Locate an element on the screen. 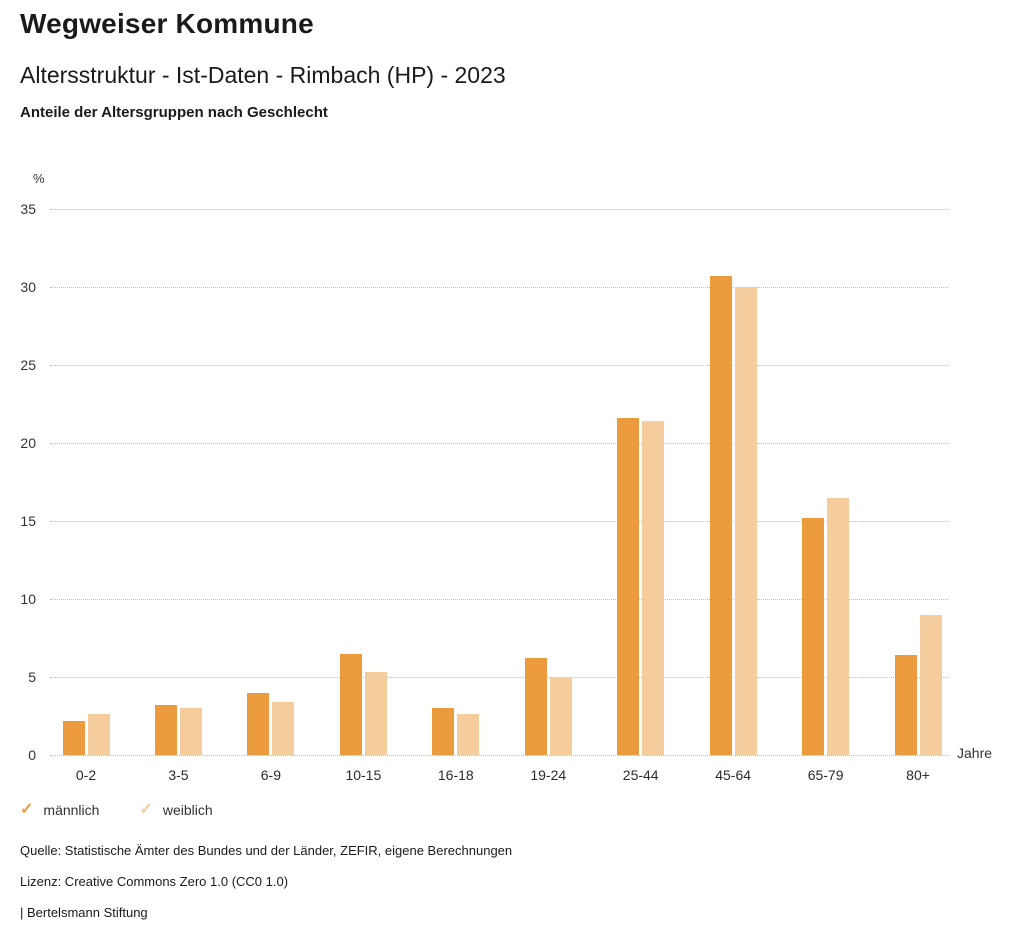 The height and width of the screenshot is (946, 1024). x-axis-tick-label: 16-18 is located at coordinates (455, 775).